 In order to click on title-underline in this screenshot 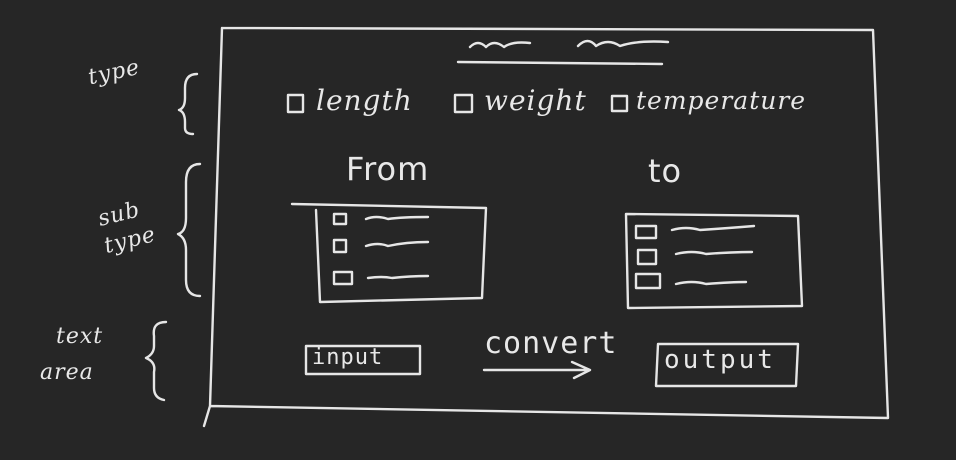, I will do `click(560, 63)`.